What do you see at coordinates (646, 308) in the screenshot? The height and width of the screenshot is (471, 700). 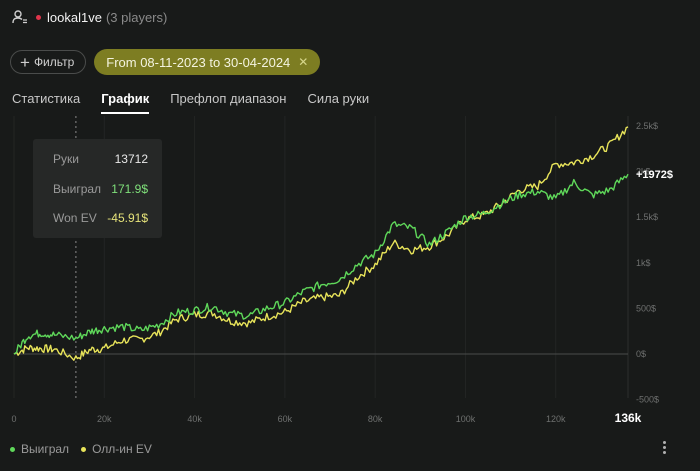 I see `y-tick-label: 500$` at bounding box center [646, 308].